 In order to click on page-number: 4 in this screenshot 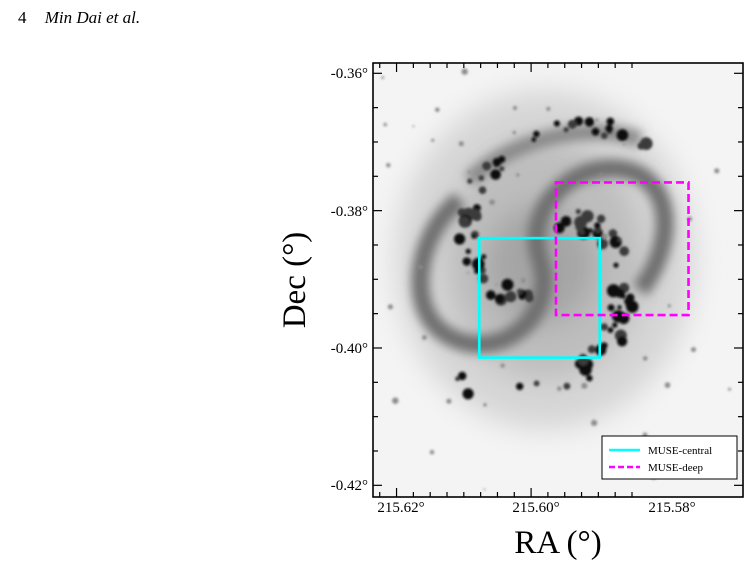, I will do `click(22, 17)`.